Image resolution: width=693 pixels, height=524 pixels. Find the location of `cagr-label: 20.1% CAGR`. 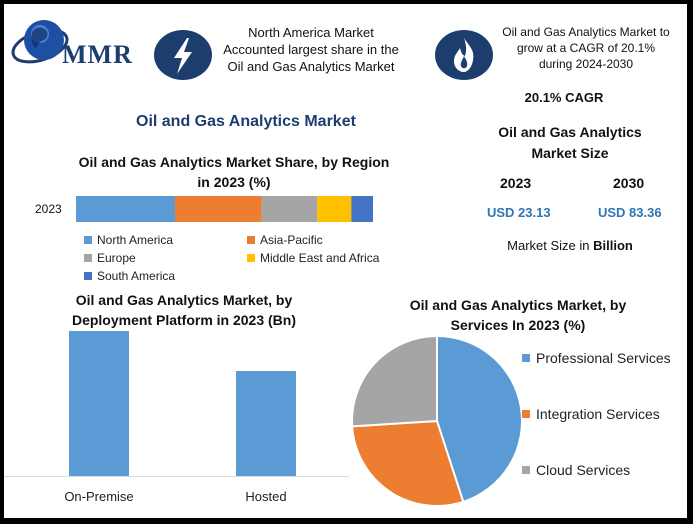

cagr-label: 20.1% CAGR is located at coordinates (564, 97).